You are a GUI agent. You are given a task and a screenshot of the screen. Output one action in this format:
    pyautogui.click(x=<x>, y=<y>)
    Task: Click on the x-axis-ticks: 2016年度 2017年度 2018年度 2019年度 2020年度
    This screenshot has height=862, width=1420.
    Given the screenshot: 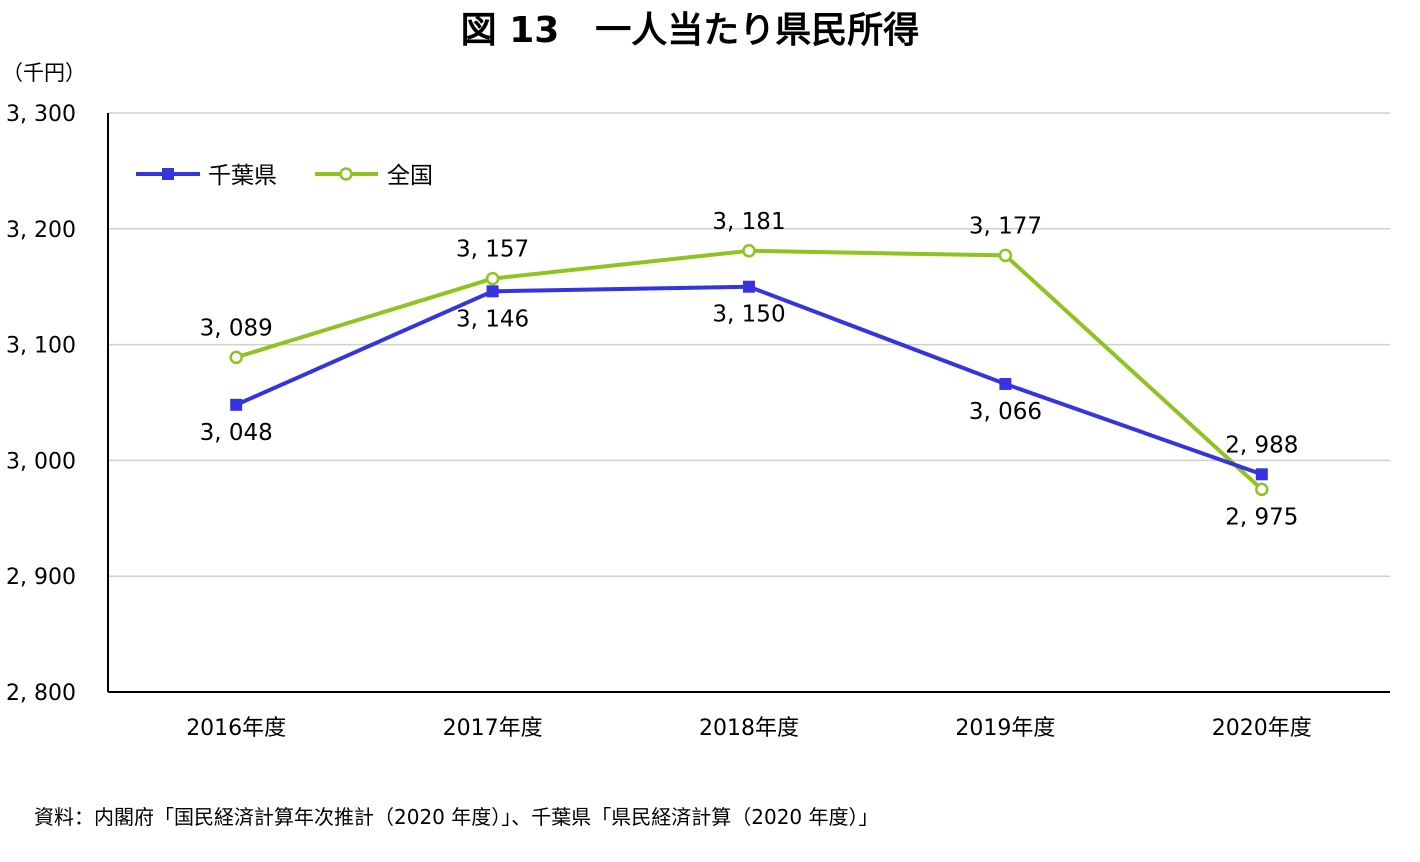 What is the action you would take?
    pyautogui.click(x=749, y=728)
    